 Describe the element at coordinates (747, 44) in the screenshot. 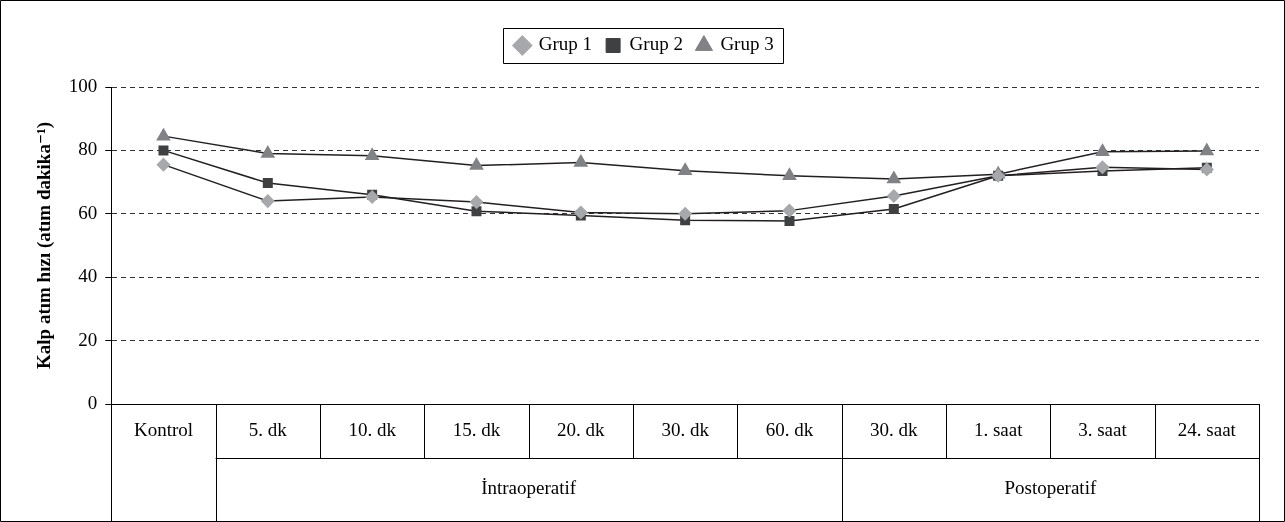

I see `legend-label: Grup 3` at that location.